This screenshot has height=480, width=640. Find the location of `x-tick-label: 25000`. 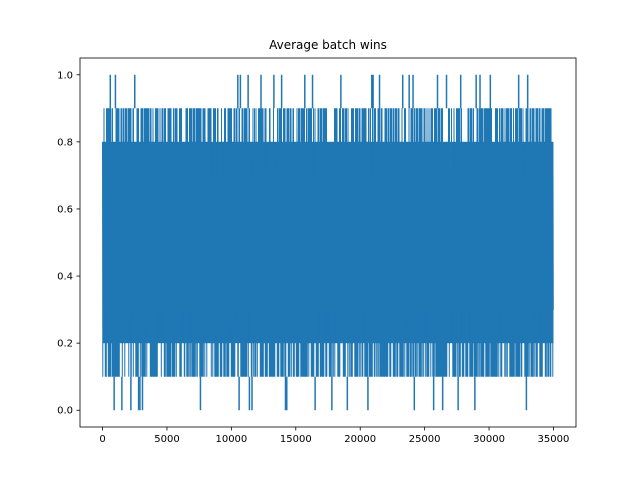

x-tick-label: 25000 is located at coordinates (425, 439).